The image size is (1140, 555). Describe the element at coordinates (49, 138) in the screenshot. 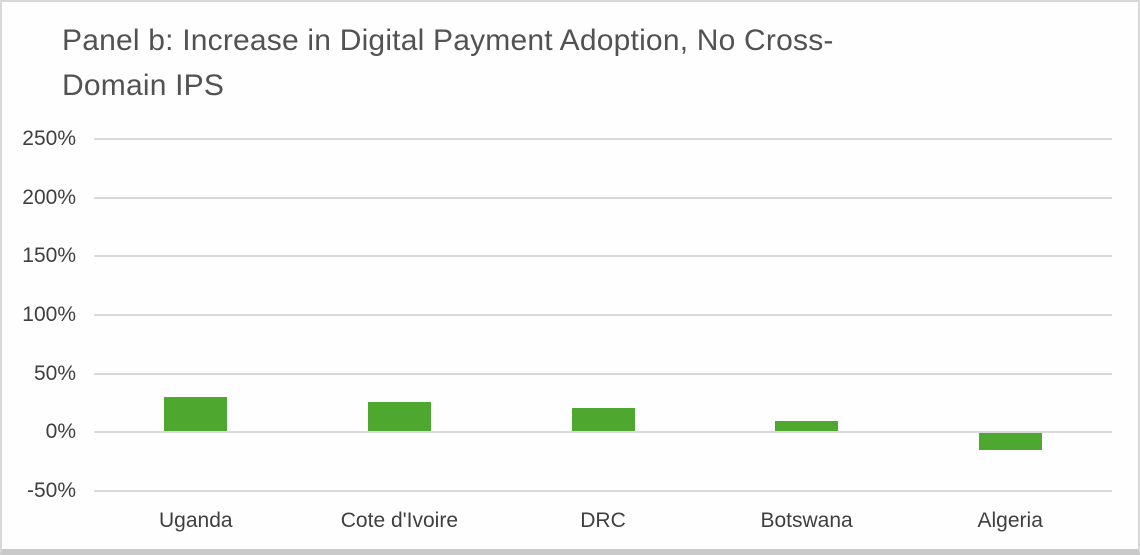

I see `y-axis-tick-label: 250%` at that location.